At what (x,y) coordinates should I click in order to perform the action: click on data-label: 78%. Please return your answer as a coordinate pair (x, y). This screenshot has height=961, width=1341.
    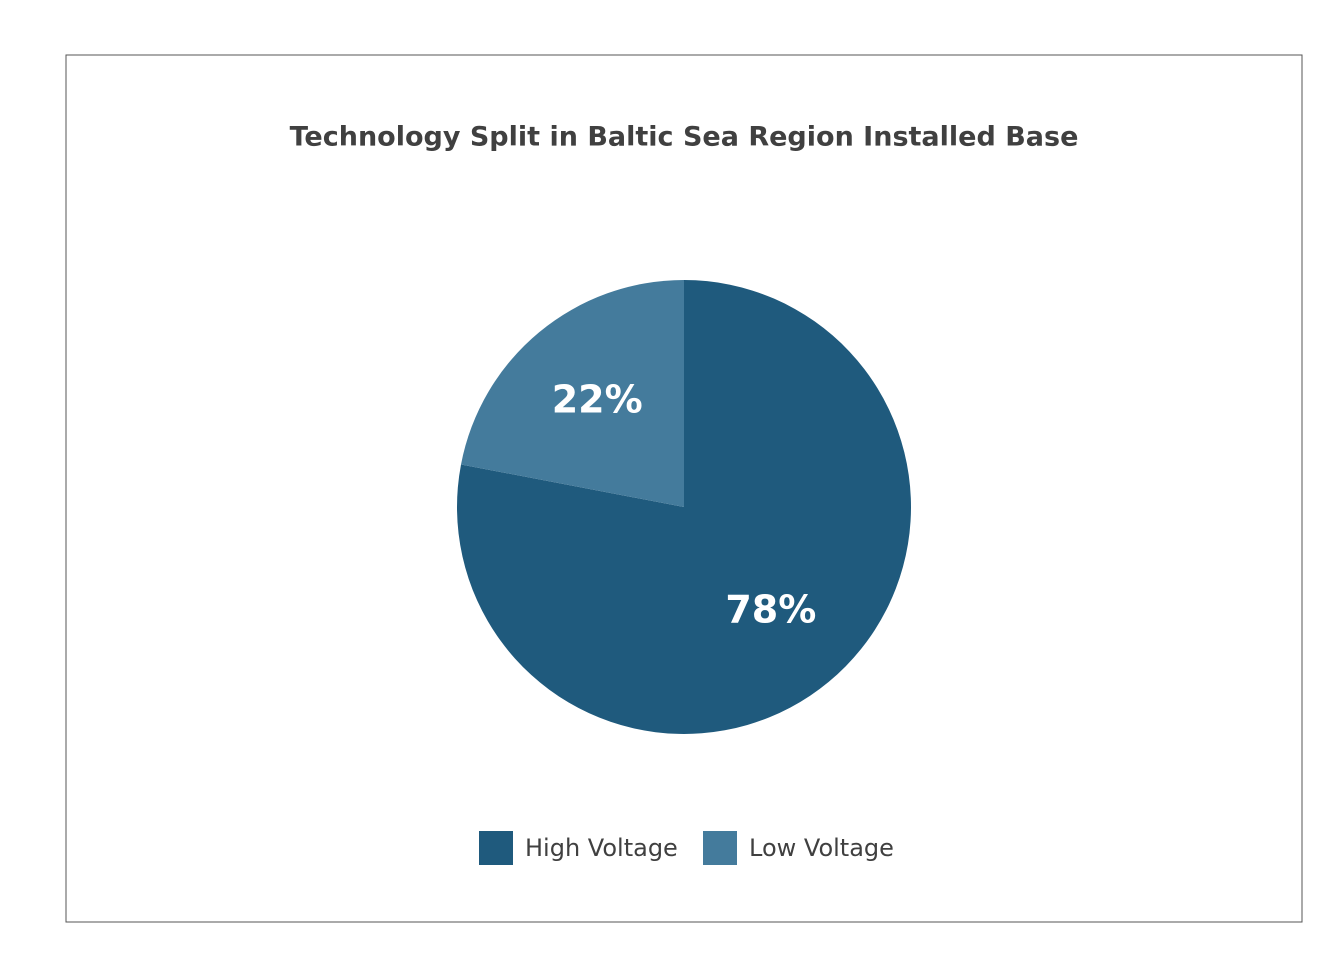
    Looking at the image, I should click on (770, 609).